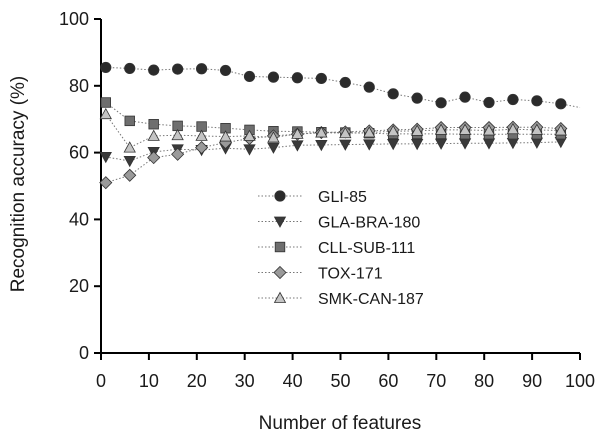 This screenshot has height=437, width=604. Describe the element at coordinates (197, 381) in the screenshot. I see `x-tick-label: 20` at that location.